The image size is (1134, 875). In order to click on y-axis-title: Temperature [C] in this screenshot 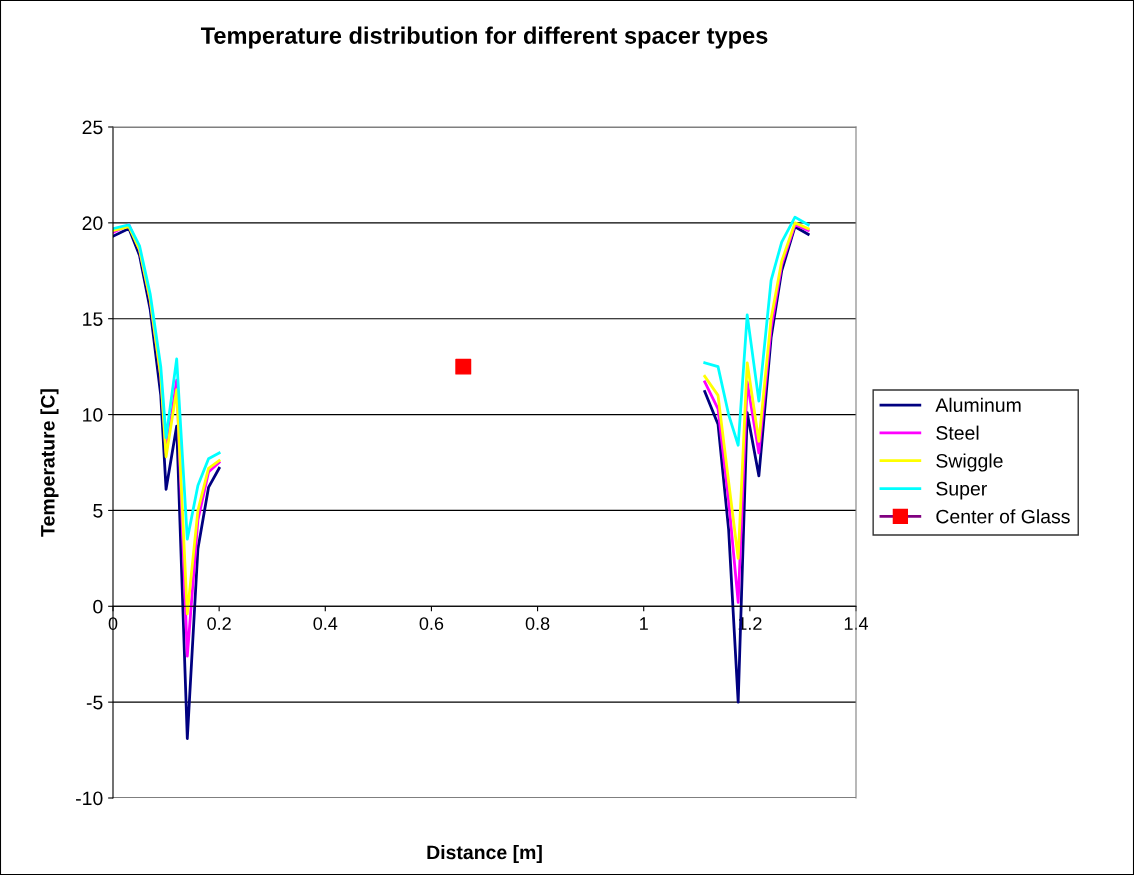, I will do `click(49, 463)`.